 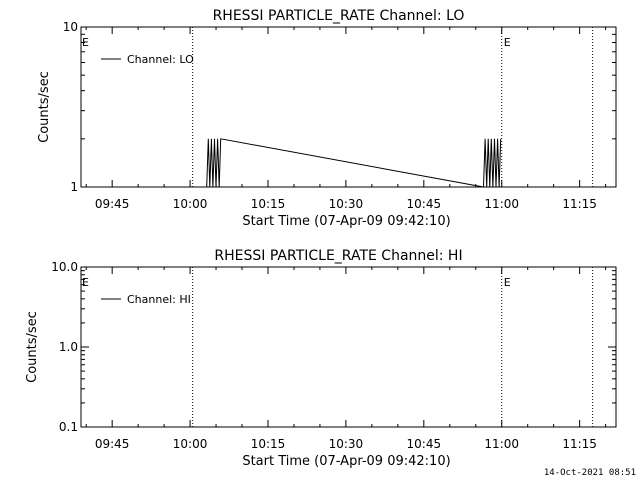 What do you see at coordinates (160, 59) in the screenshot?
I see `legend-label: Channel: LO` at bounding box center [160, 59].